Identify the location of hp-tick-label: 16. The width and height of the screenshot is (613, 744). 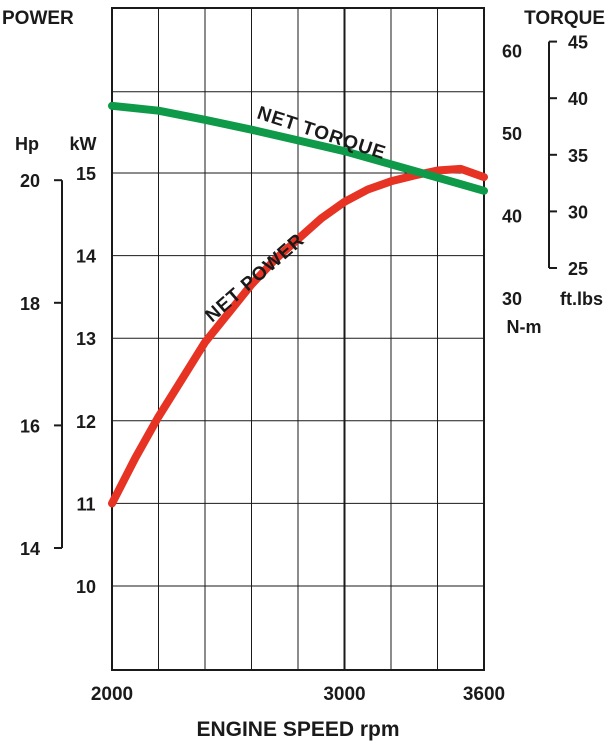
(30, 426).